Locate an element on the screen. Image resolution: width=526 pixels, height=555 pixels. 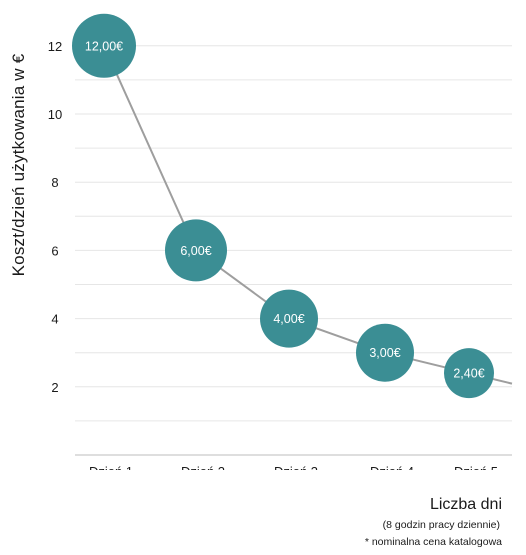
y-tick-label: 12 is located at coordinates (55, 46).